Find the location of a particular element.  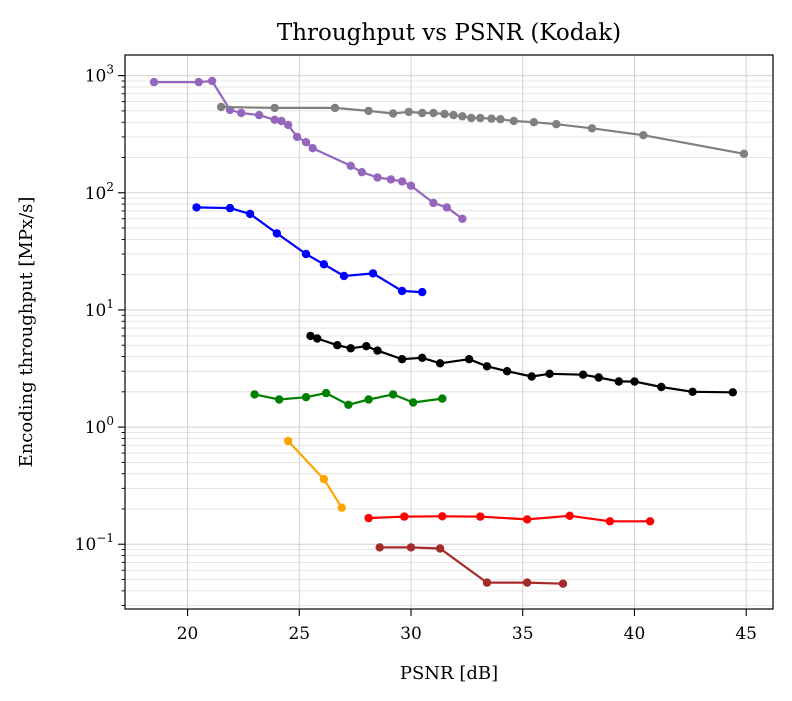

y-tick-label: 10⁻¹ is located at coordinates (94, 543).